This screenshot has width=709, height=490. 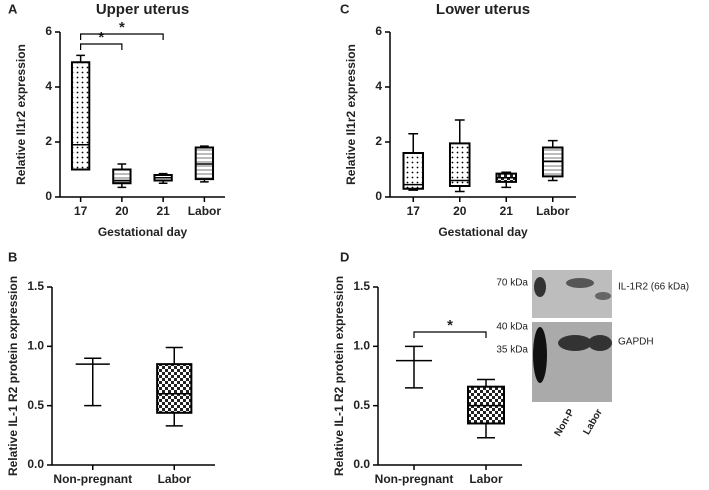 What do you see at coordinates (512, 350) in the screenshot?
I see `marker-label: 35 kDa` at bounding box center [512, 350].